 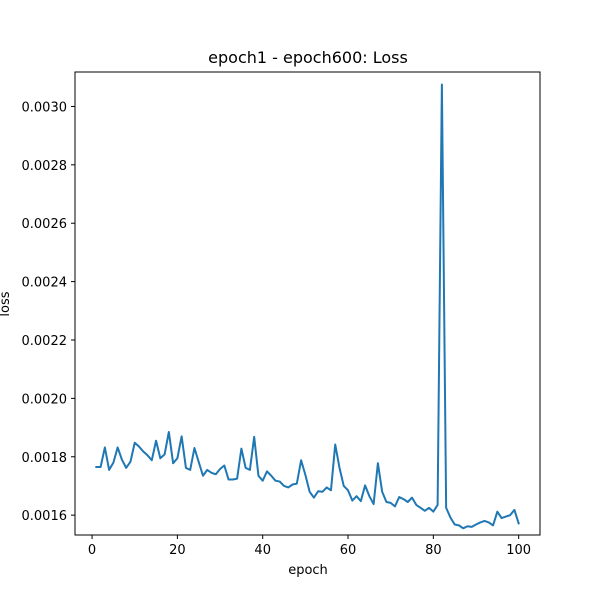 I want to click on x-tick-label: 60, so click(x=348, y=550).